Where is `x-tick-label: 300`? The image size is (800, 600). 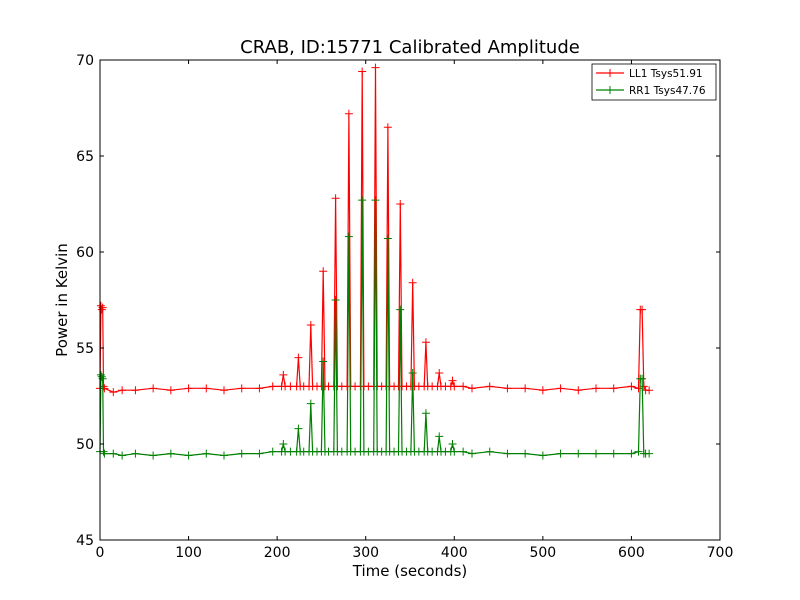
x-tick-label: 300 is located at coordinates (365, 553).